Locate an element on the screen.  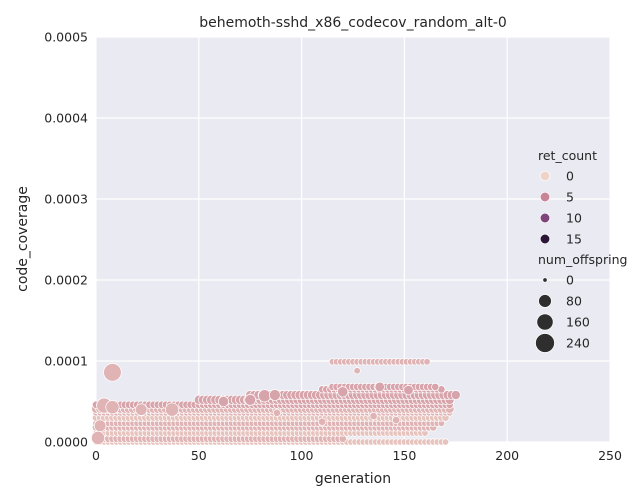
x-tick-label: 200 is located at coordinates (507, 455).